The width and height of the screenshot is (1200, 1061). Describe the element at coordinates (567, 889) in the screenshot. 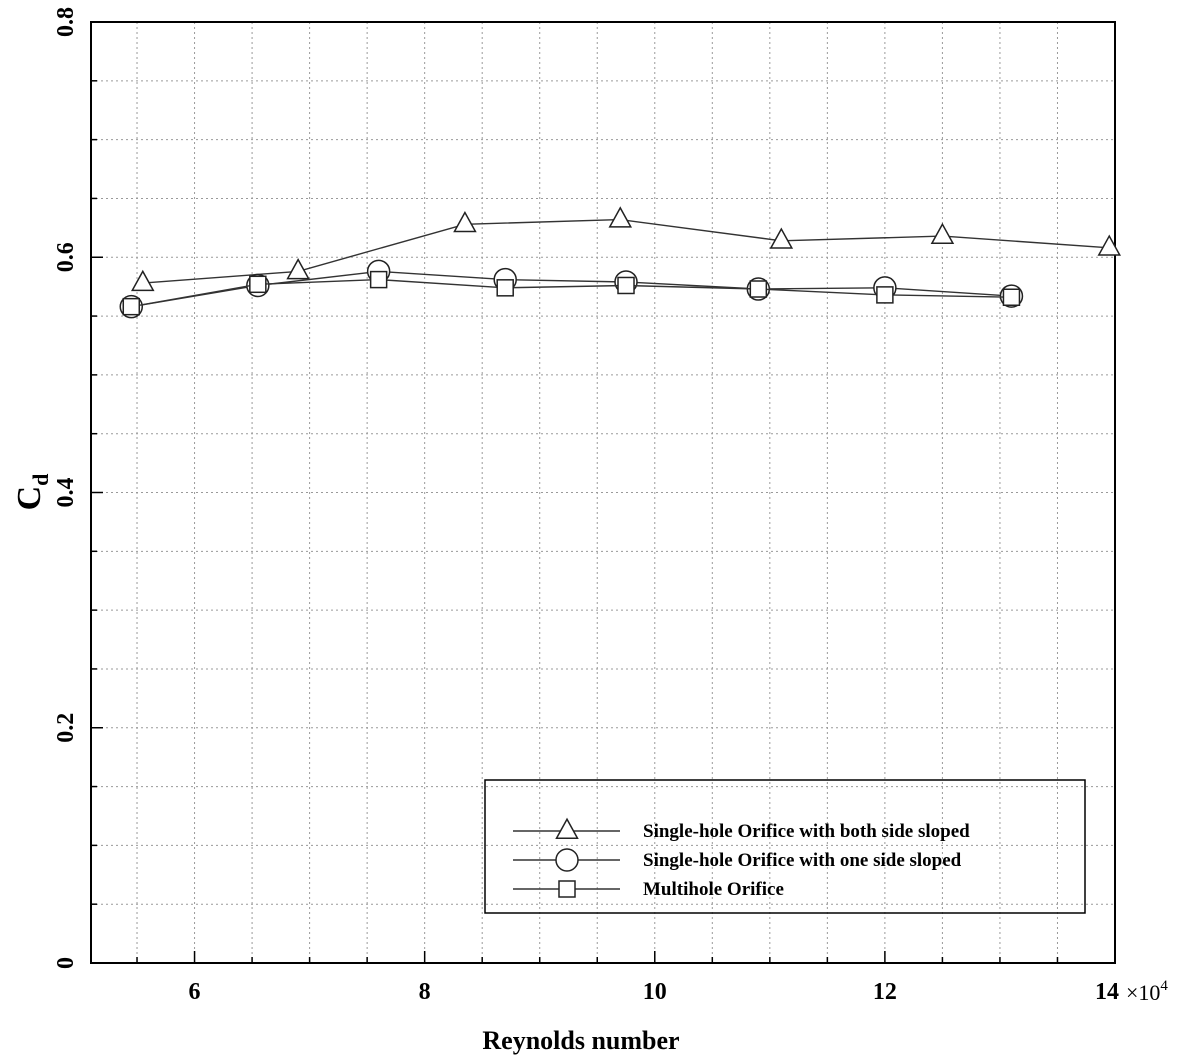

I see `legend-marker-square` at that location.